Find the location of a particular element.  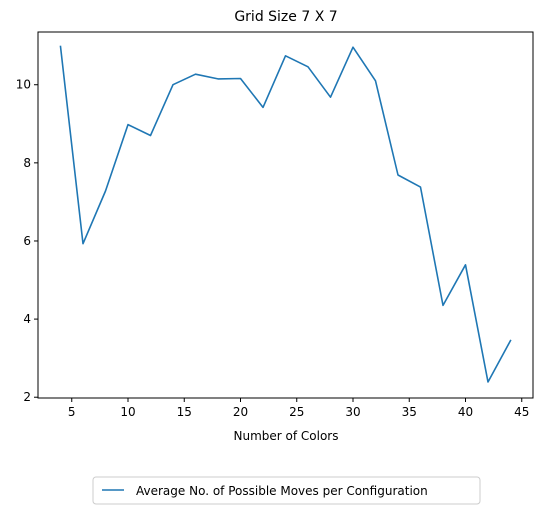

chart-title: Grid Size 7 X 7 is located at coordinates (285, 17).